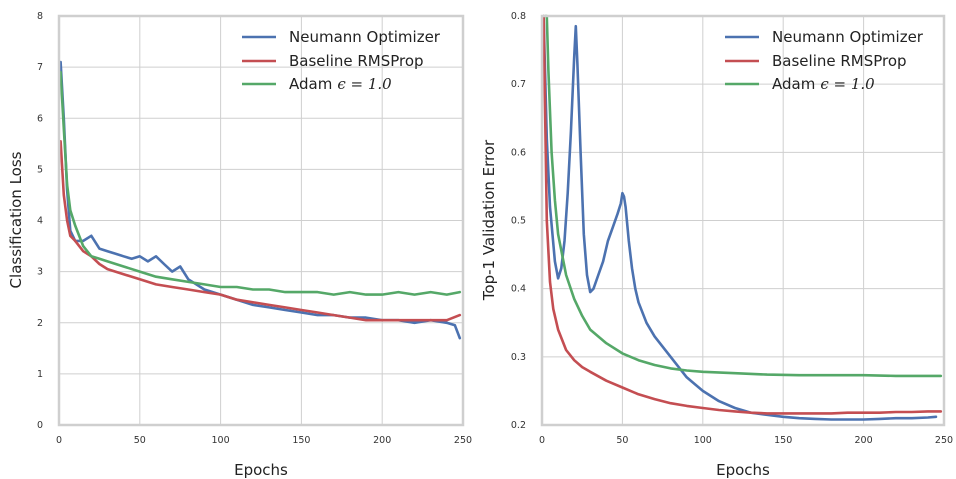 This screenshot has width=956, height=479. Describe the element at coordinates (40, 272) in the screenshot. I see `y-tick-label: 3` at that location.